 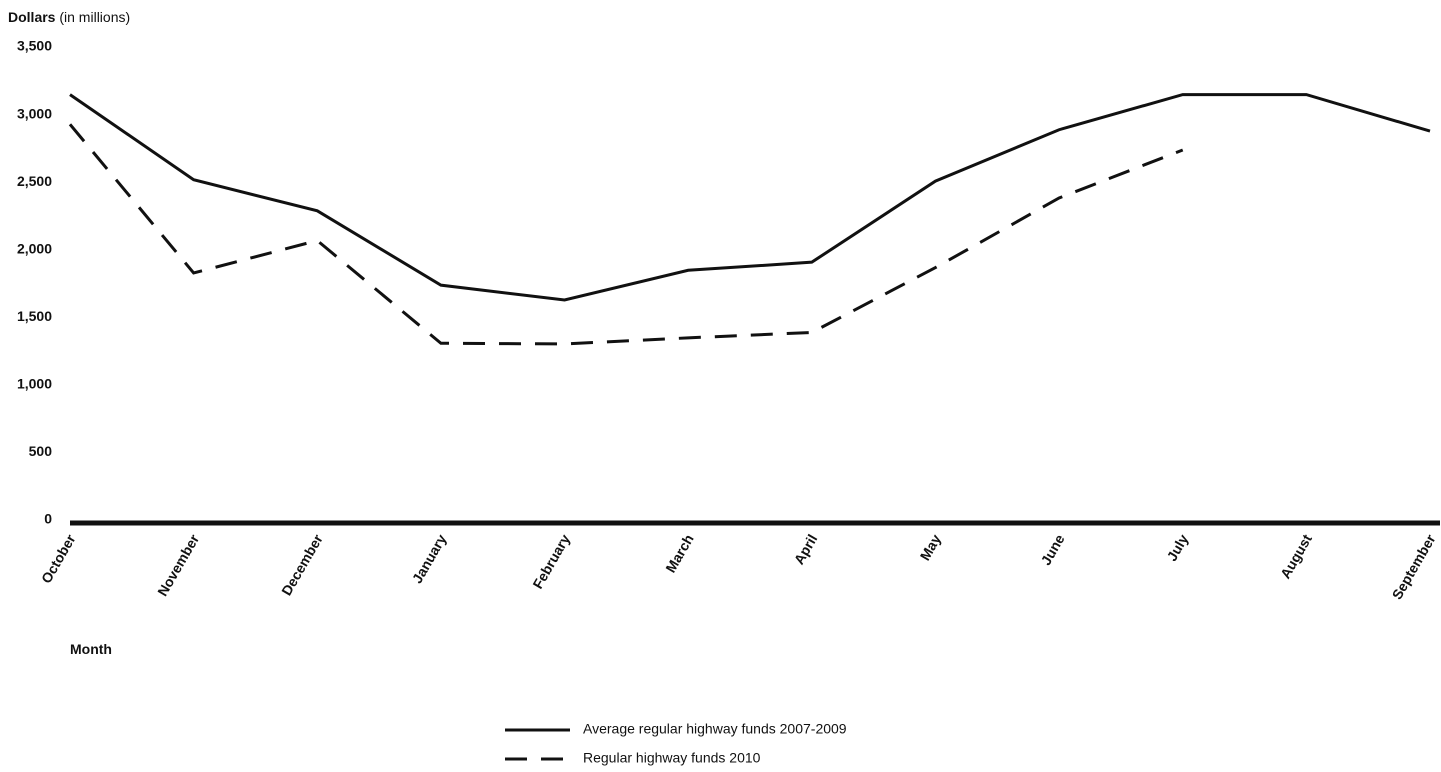 What do you see at coordinates (672, 758) in the screenshot?
I see `legend-label: Regular highway funds 2010` at bounding box center [672, 758].